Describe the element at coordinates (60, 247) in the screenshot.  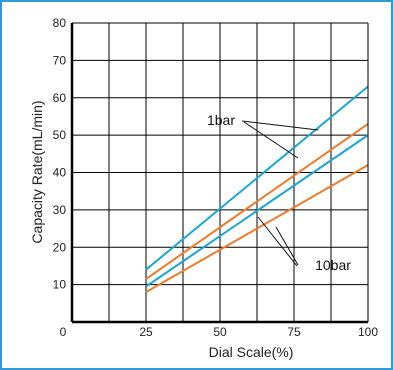
I see `y-tick-label: 20` at that location.